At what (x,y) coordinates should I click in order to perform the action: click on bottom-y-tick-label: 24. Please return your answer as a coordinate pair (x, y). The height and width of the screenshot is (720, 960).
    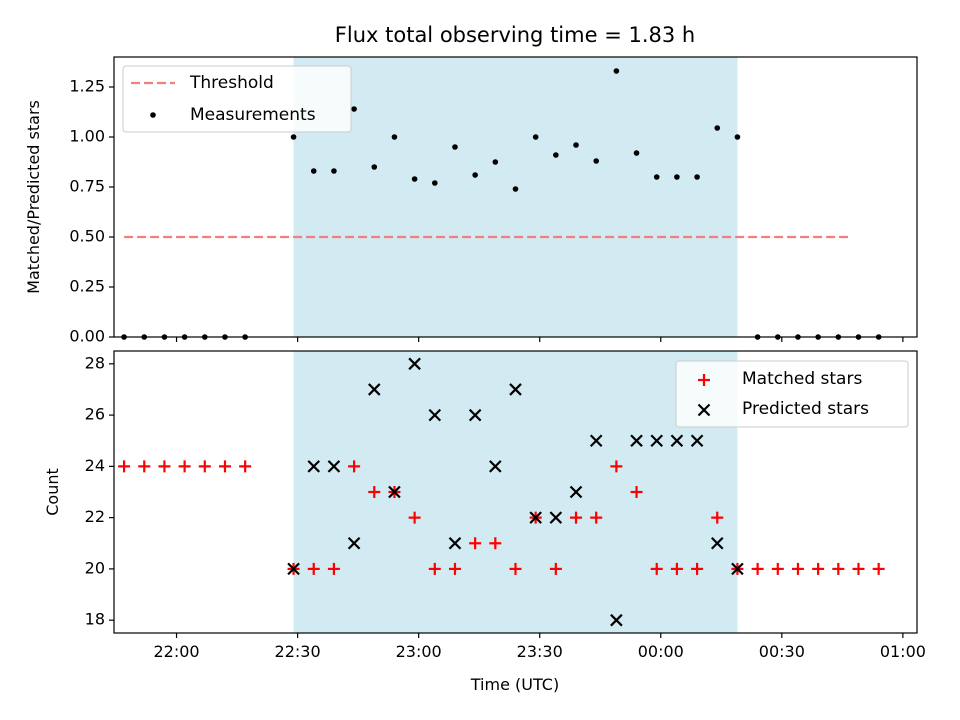
    Looking at the image, I should click on (95, 465).